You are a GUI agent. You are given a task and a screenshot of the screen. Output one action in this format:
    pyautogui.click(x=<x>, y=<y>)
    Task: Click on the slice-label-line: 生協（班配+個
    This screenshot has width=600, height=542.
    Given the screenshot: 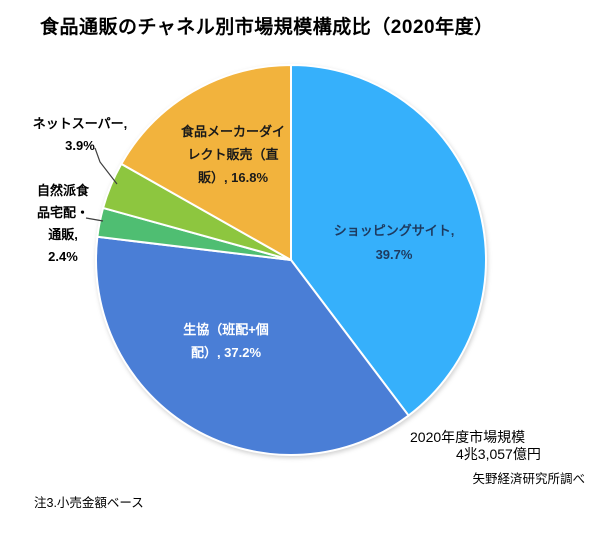 What is the action you would take?
    pyautogui.click(x=226, y=329)
    